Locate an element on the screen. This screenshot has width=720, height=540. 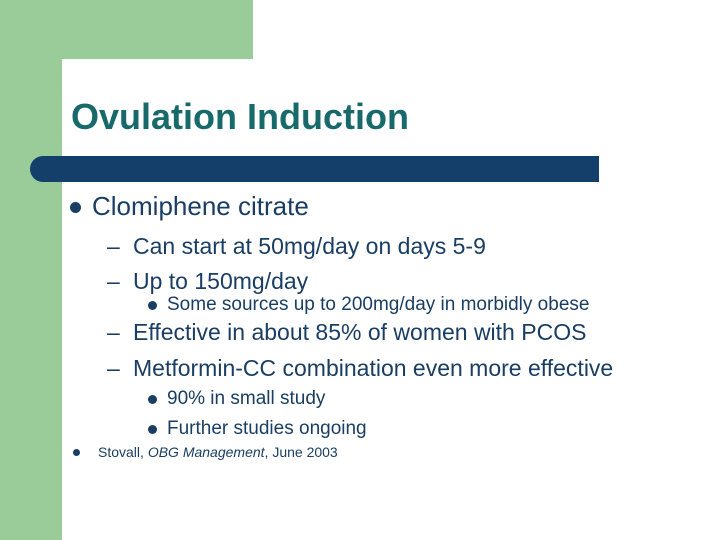
citation-source: OBG Management is located at coordinates (206, 452).